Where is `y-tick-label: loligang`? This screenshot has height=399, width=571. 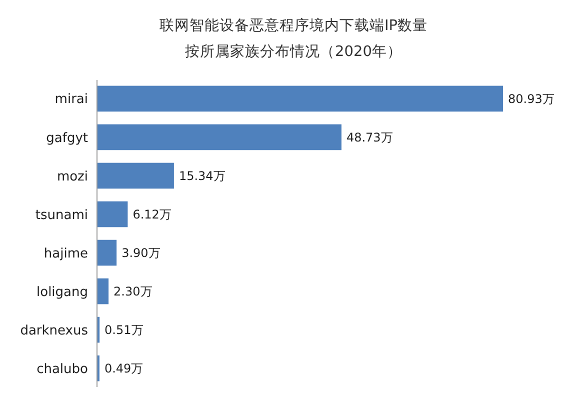
y-tick-label: loligang is located at coordinates (62, 292).